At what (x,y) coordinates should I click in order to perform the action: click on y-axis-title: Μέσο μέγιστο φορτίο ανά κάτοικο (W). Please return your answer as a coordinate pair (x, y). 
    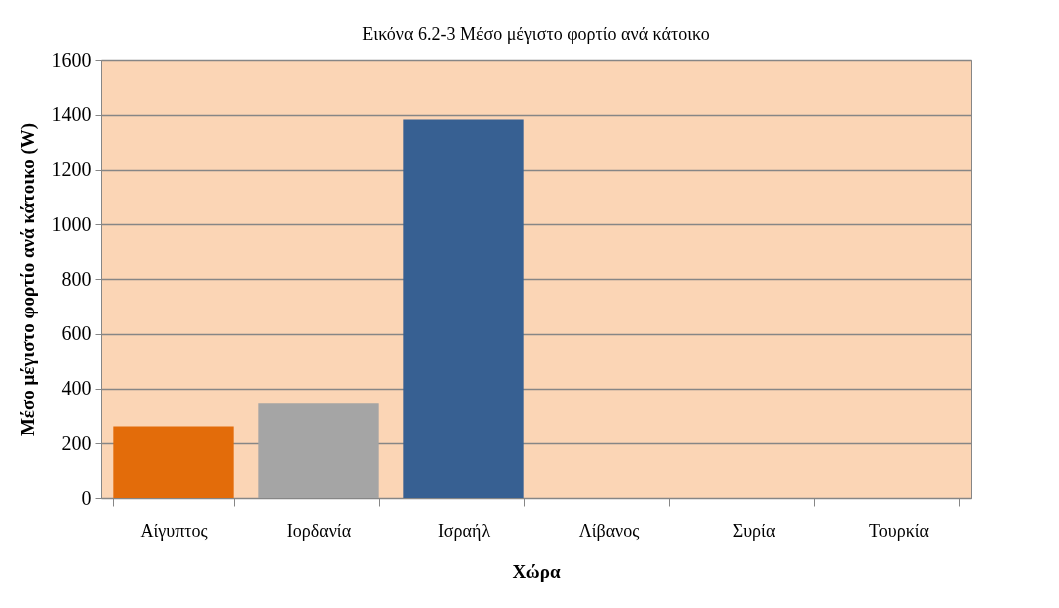
    Looking at the image, I should click on (27, 279).